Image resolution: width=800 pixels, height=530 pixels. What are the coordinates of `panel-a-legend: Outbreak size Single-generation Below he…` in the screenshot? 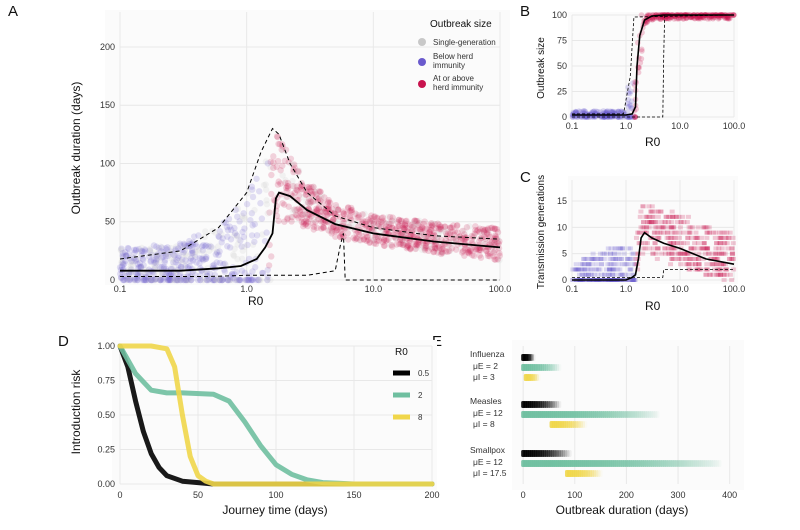 It's located at (457, 55).